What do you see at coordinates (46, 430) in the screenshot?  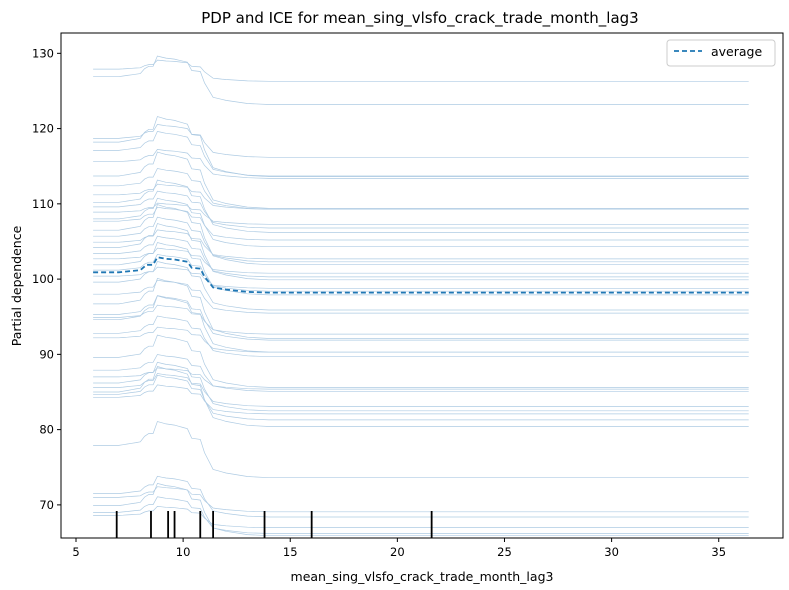 I see `y-tick-label: 80` at bounding box center [46, 430].